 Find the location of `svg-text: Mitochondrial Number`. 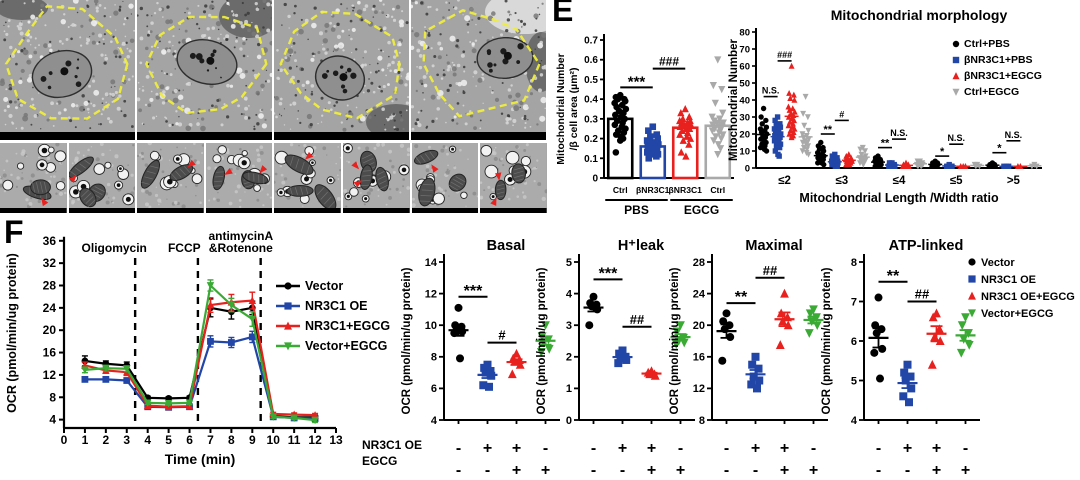

svg-text: Mitochondrial Number is located at coordinates (561, 108).